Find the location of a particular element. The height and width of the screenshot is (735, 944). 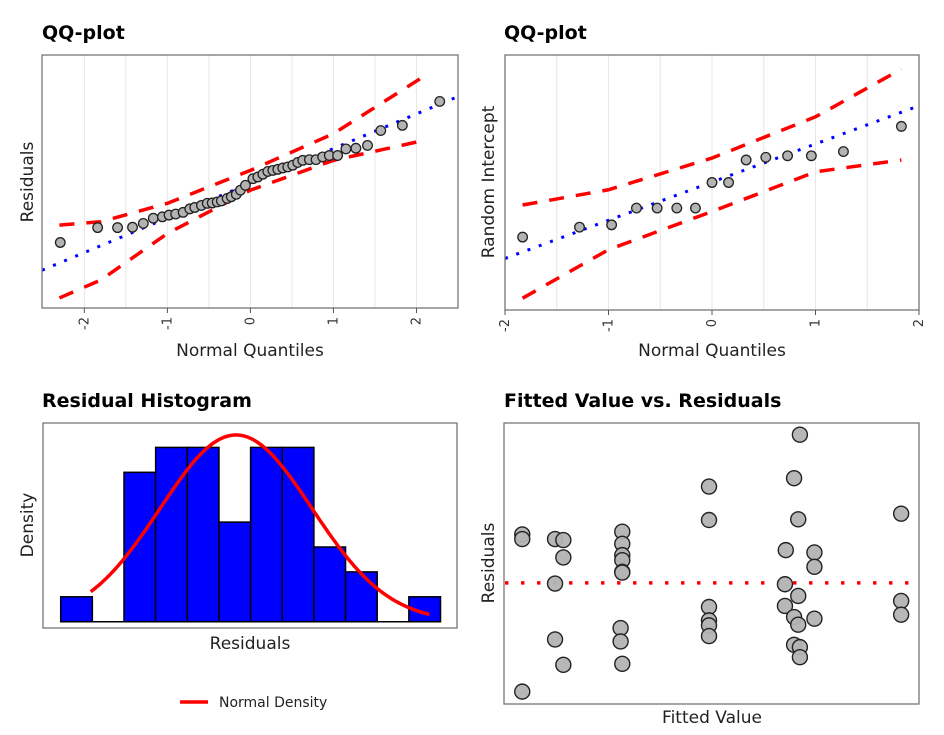

qq-reference-line is located at coordinates (712, 182).